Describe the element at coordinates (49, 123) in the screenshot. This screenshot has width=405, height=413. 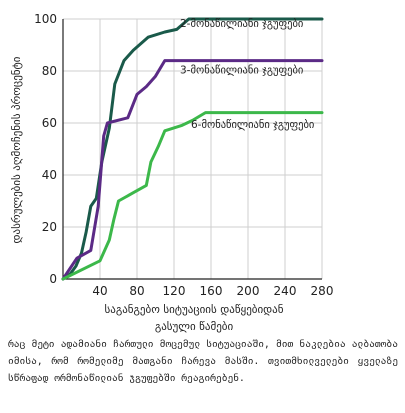
I see `y-tick-label: 60` at that location.